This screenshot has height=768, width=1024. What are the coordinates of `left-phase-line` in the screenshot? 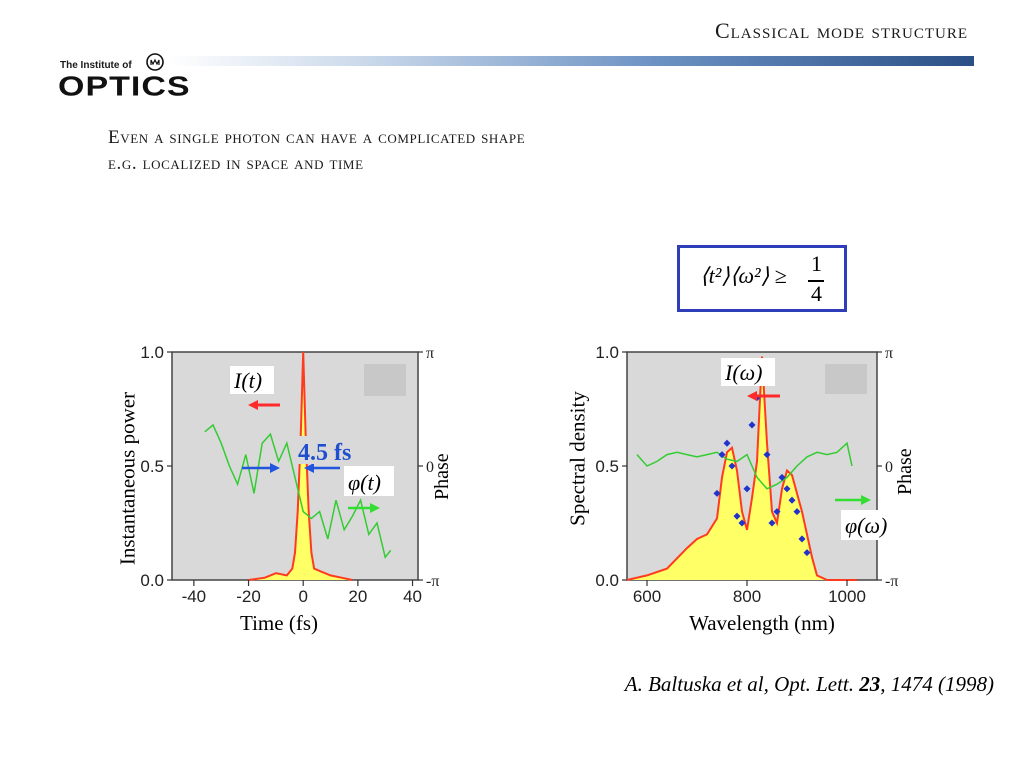 It's located at (298, 491).